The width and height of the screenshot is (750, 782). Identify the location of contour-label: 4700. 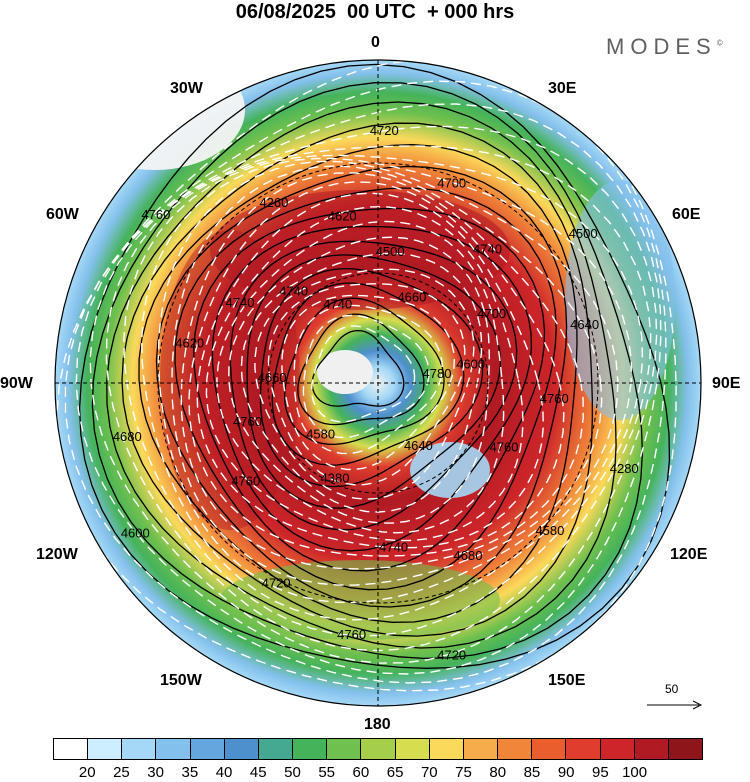
(451, 183).